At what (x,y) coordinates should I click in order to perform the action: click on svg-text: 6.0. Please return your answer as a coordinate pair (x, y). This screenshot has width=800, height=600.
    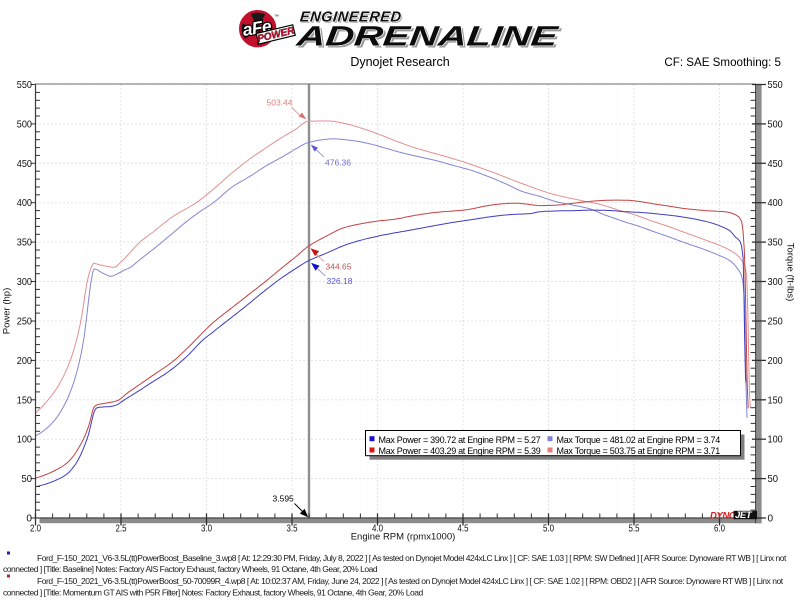
    Looking at the image, I should click on (719, 529).